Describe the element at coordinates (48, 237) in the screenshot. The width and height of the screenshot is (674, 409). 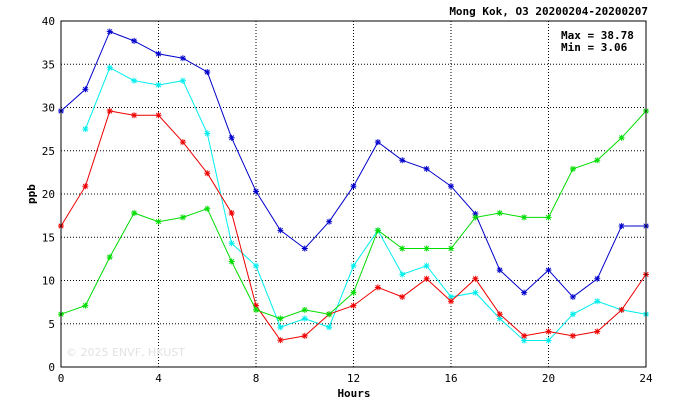
I see `y-tick-label: 15` at that location.